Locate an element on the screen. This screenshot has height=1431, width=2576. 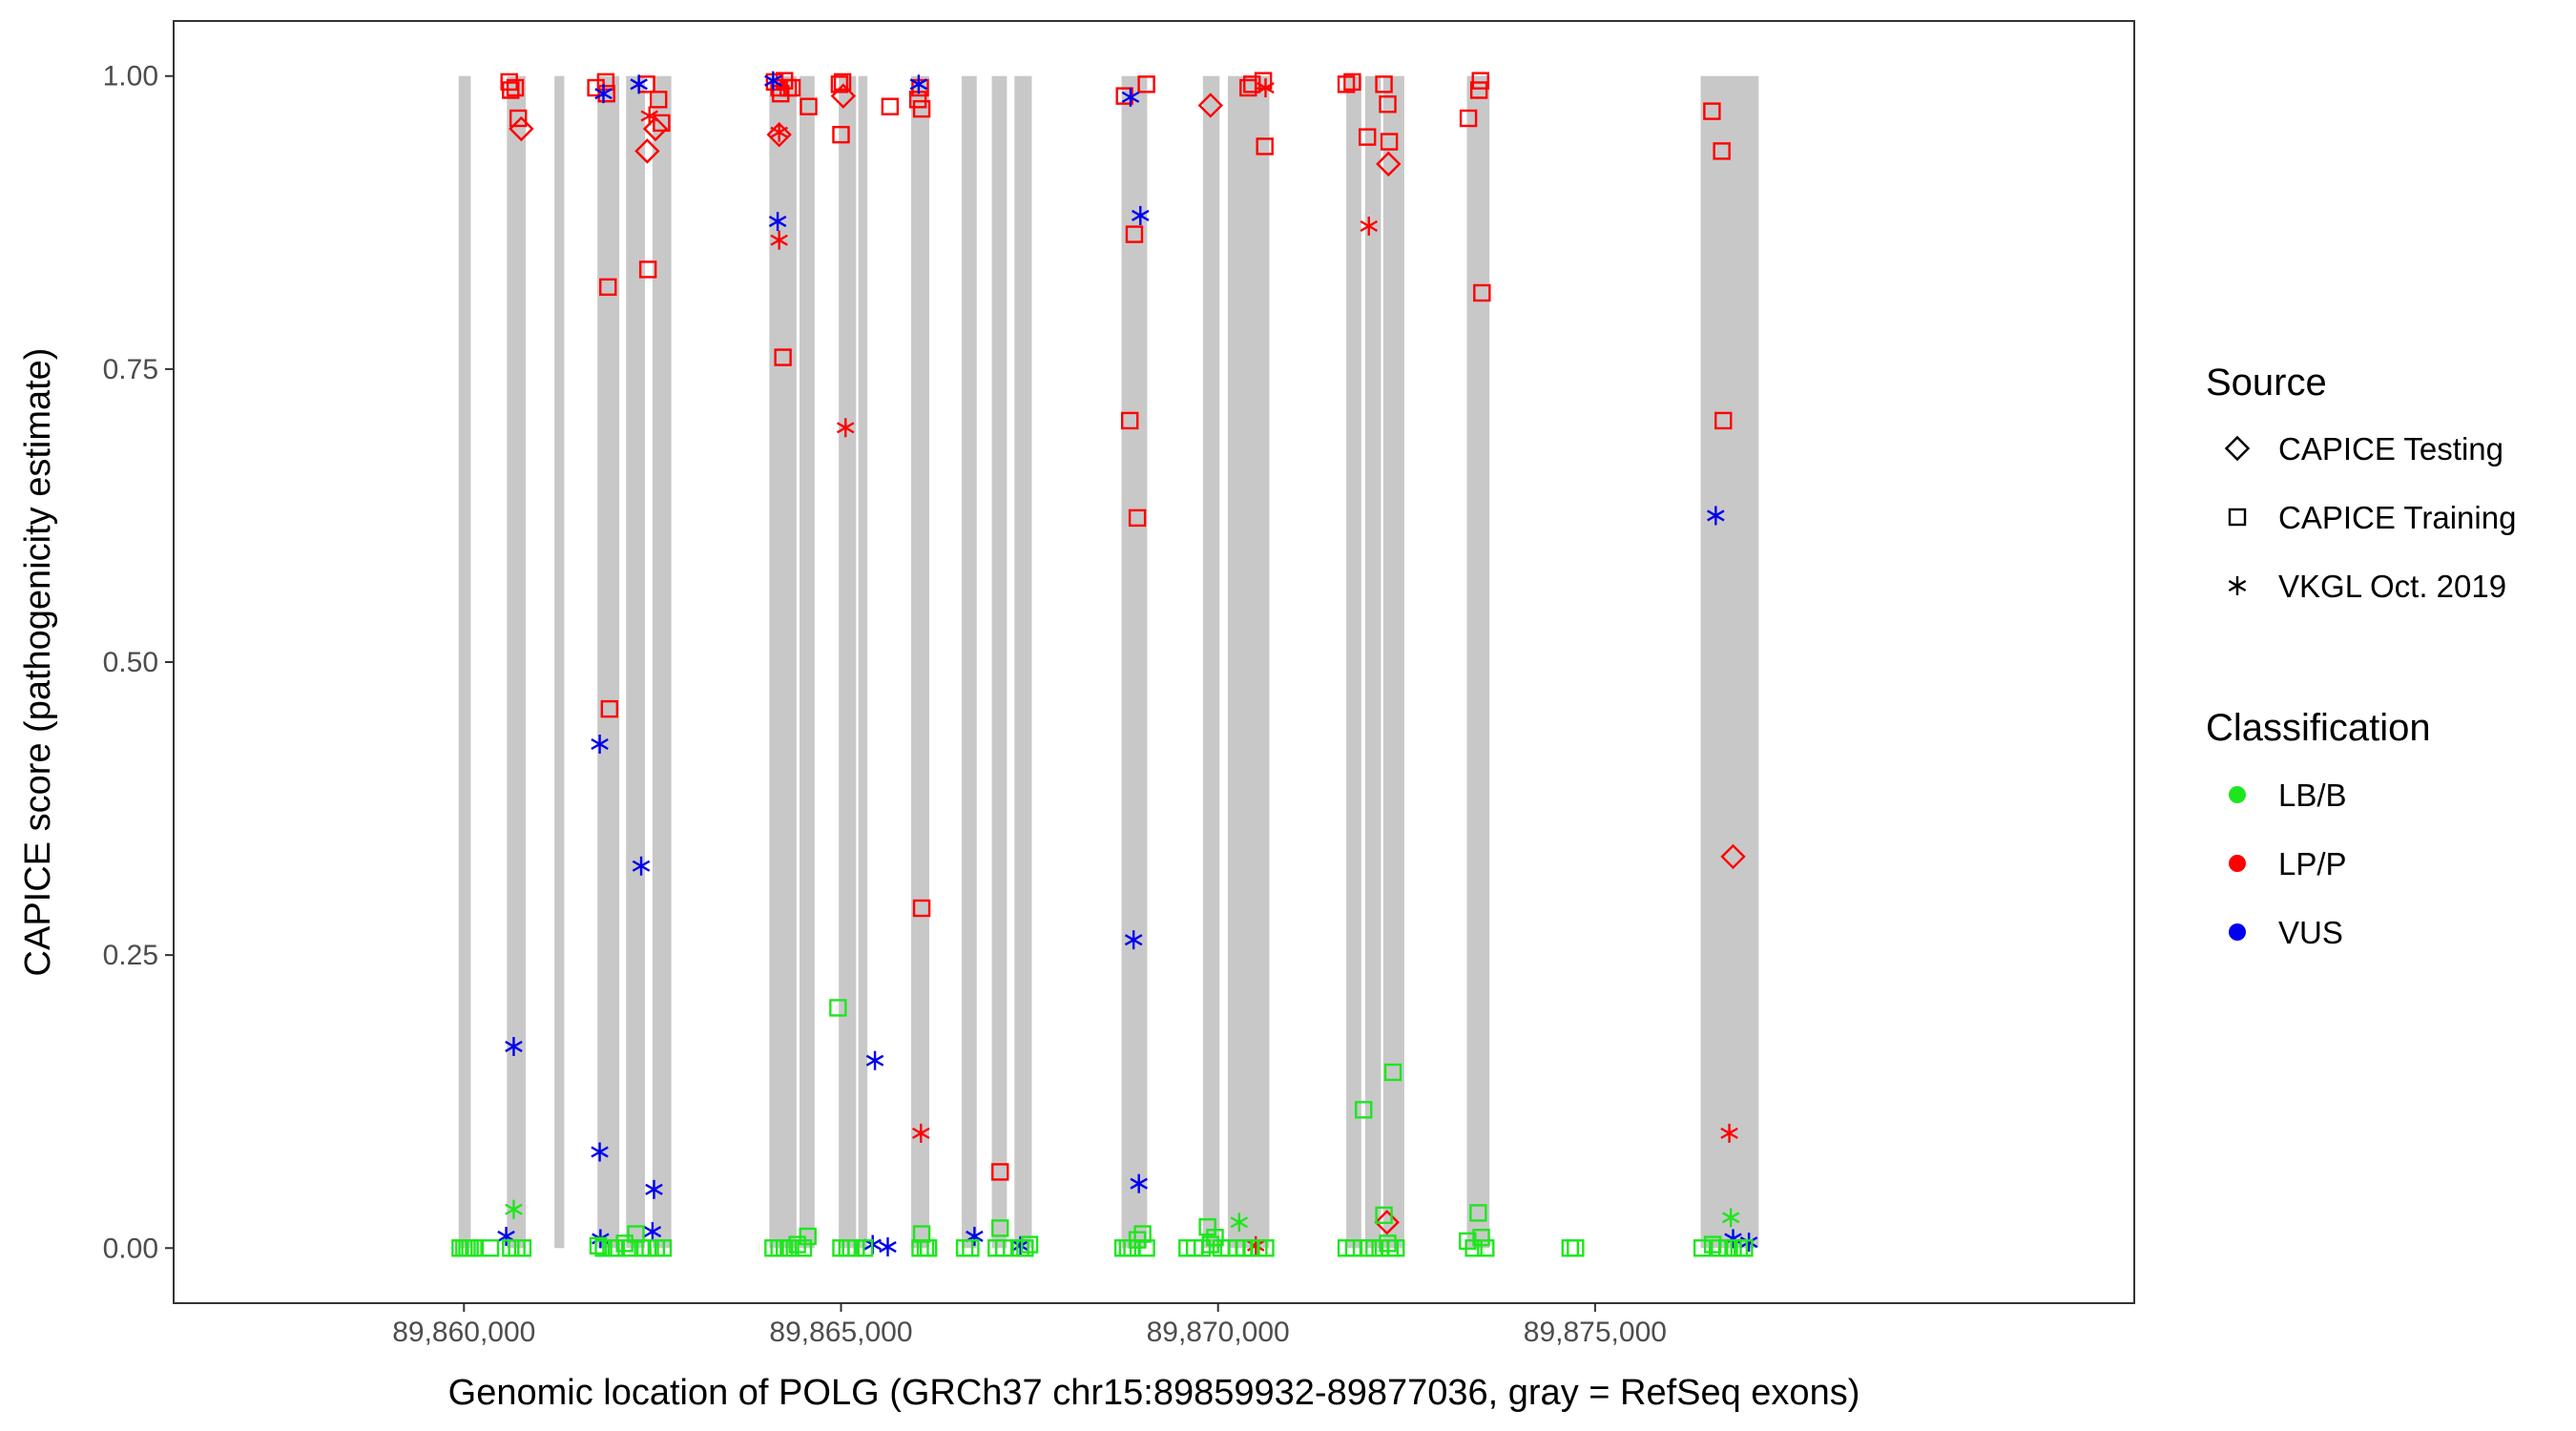
x-tick-label: 89,865,000 is located at coordinates (840, 1332).